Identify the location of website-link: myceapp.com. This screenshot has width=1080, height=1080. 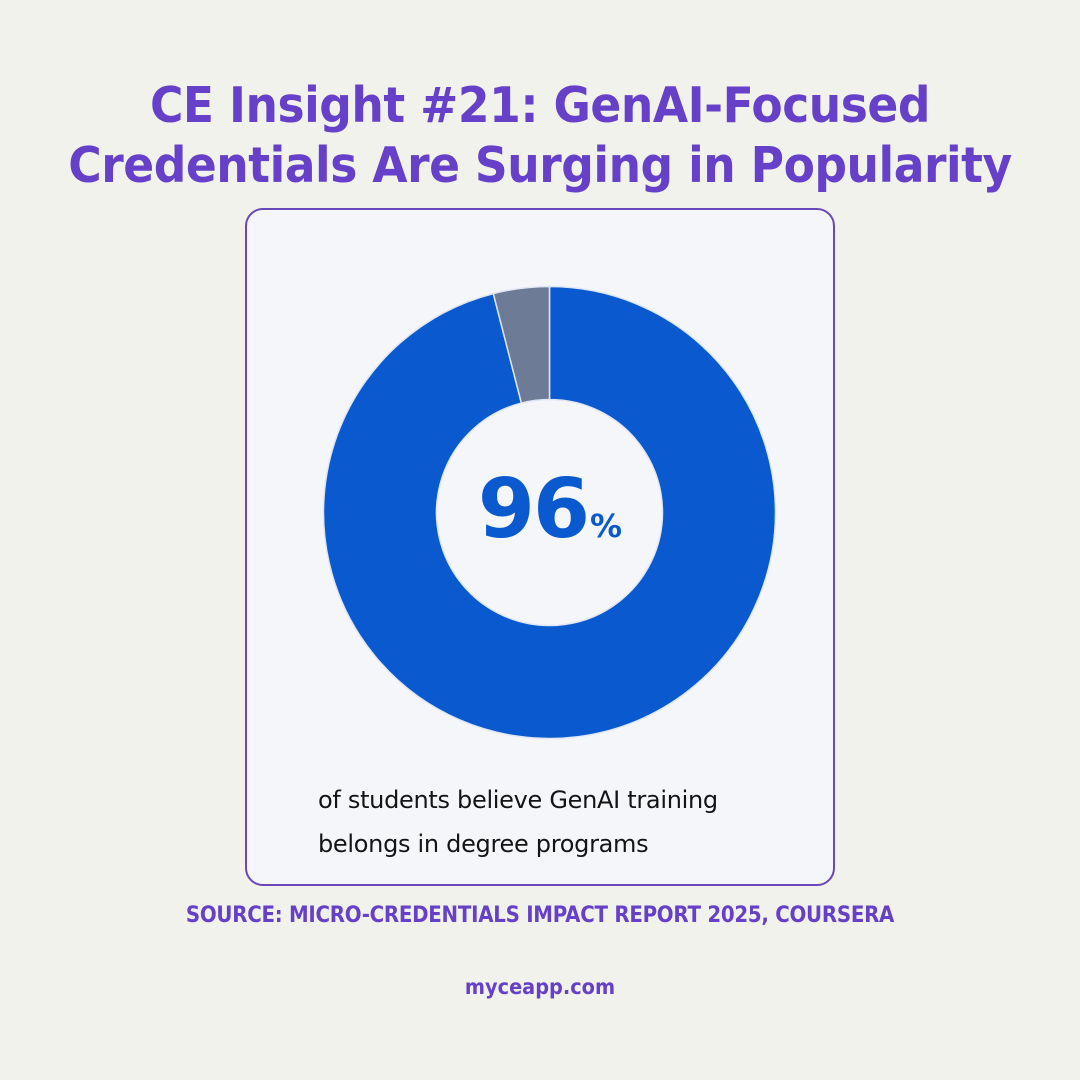
(540, 987).